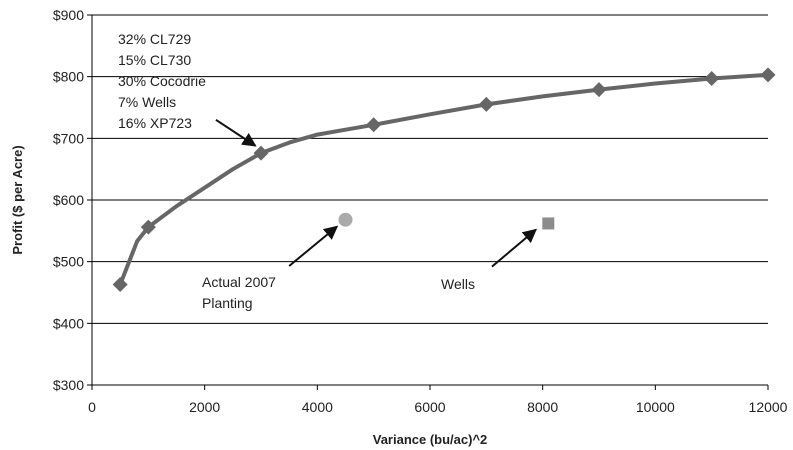 This screenshot has width=793, height=450. I want to click on annotation-2: Actual 2007 Planting, so click(270, 268).